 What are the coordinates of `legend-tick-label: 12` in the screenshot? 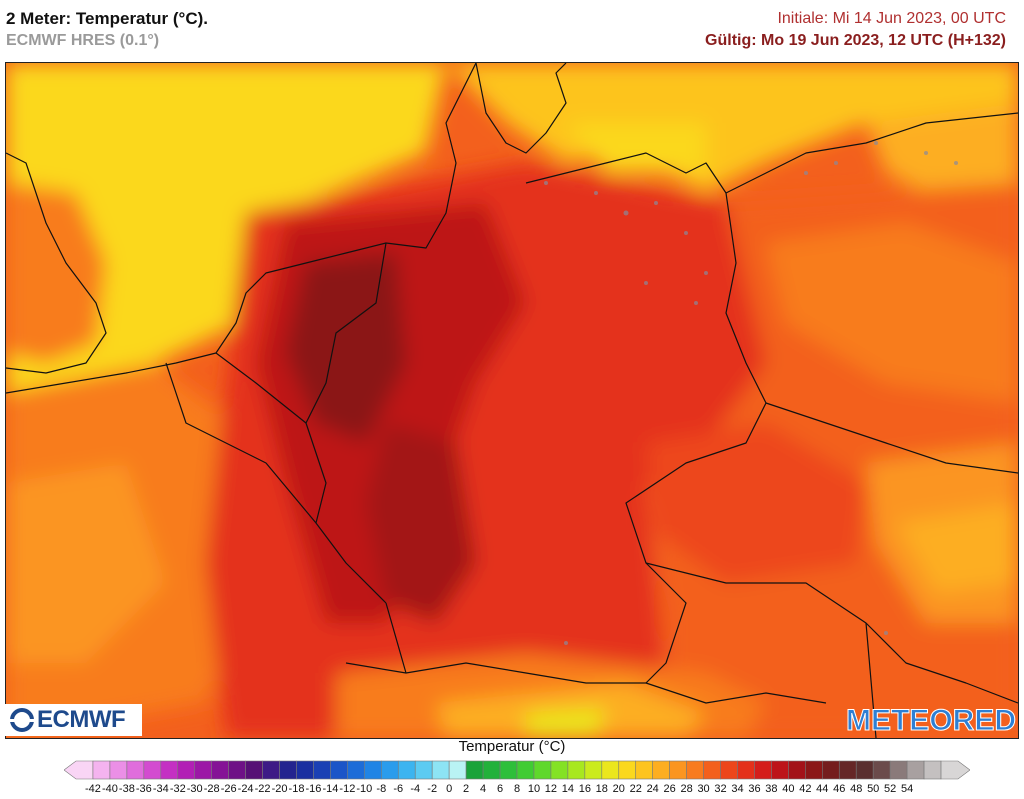 It's located at (551, 789).